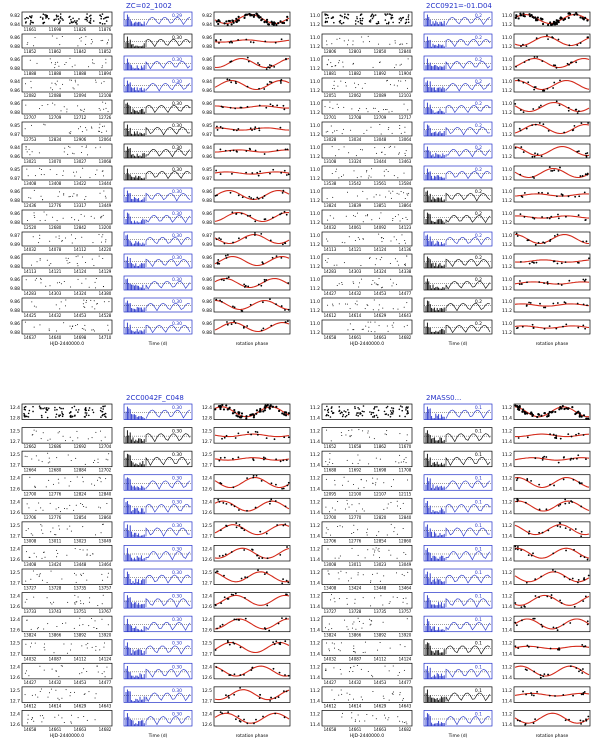 This screenshot has height=752, width=600. Describe the element at coordinates (315, 245) in the screenshot. I see `lightcurve-ymax-label: 11.2` at that location.